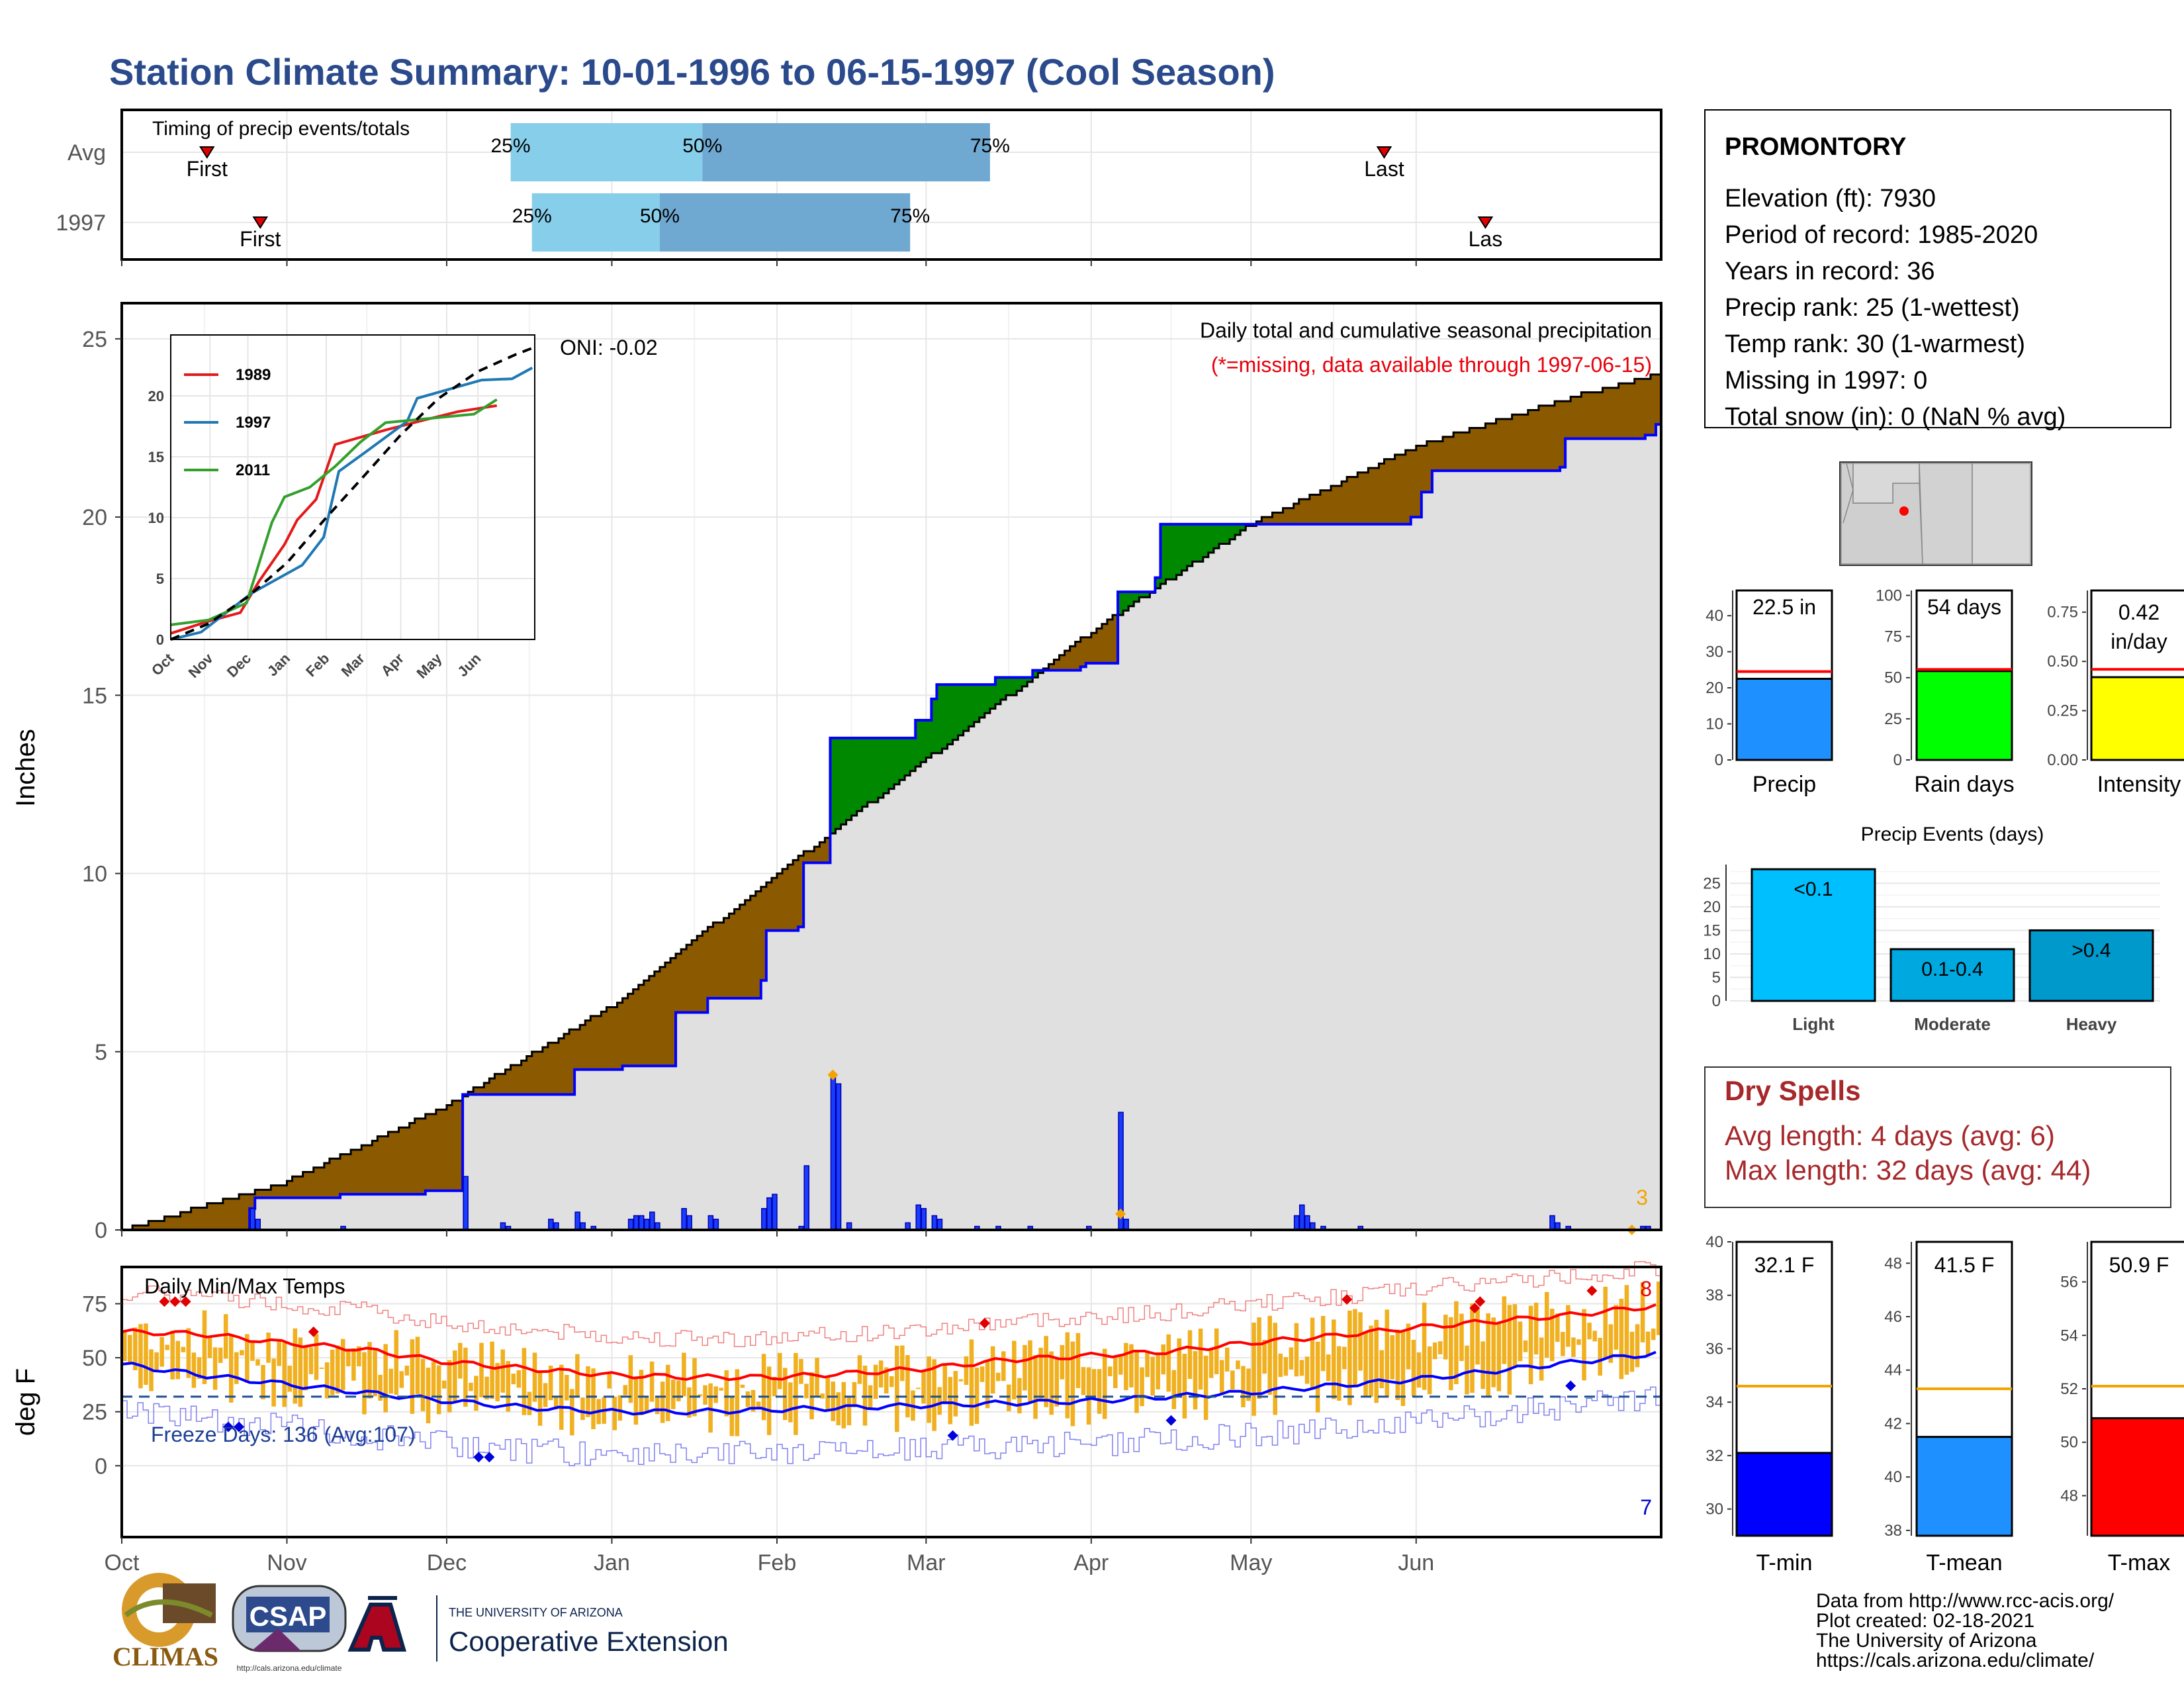 The image size is (2184, 1688). I want to click on inset-legend-label: 1997, so click(253, 423).